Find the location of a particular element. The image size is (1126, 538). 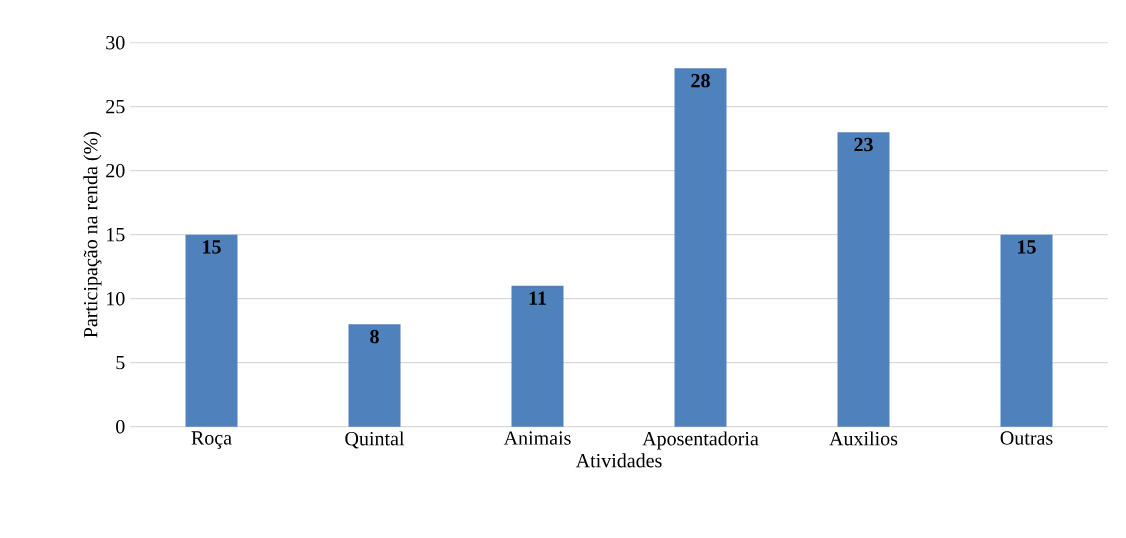

data-label: 23 is located at coordinates (863, 144).